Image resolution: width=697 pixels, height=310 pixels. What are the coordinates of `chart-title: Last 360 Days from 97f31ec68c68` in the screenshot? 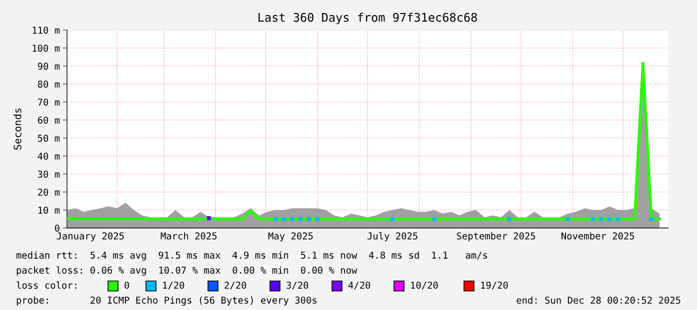 It's located at (367, 18).